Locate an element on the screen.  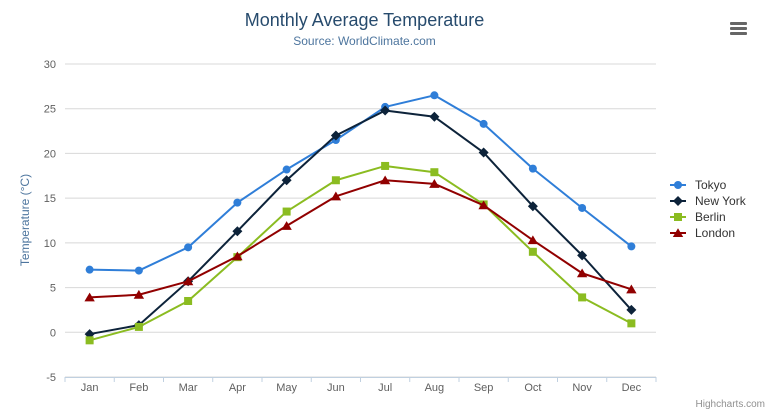
x-axis-label: Nov is located at coordinates (582, 388).